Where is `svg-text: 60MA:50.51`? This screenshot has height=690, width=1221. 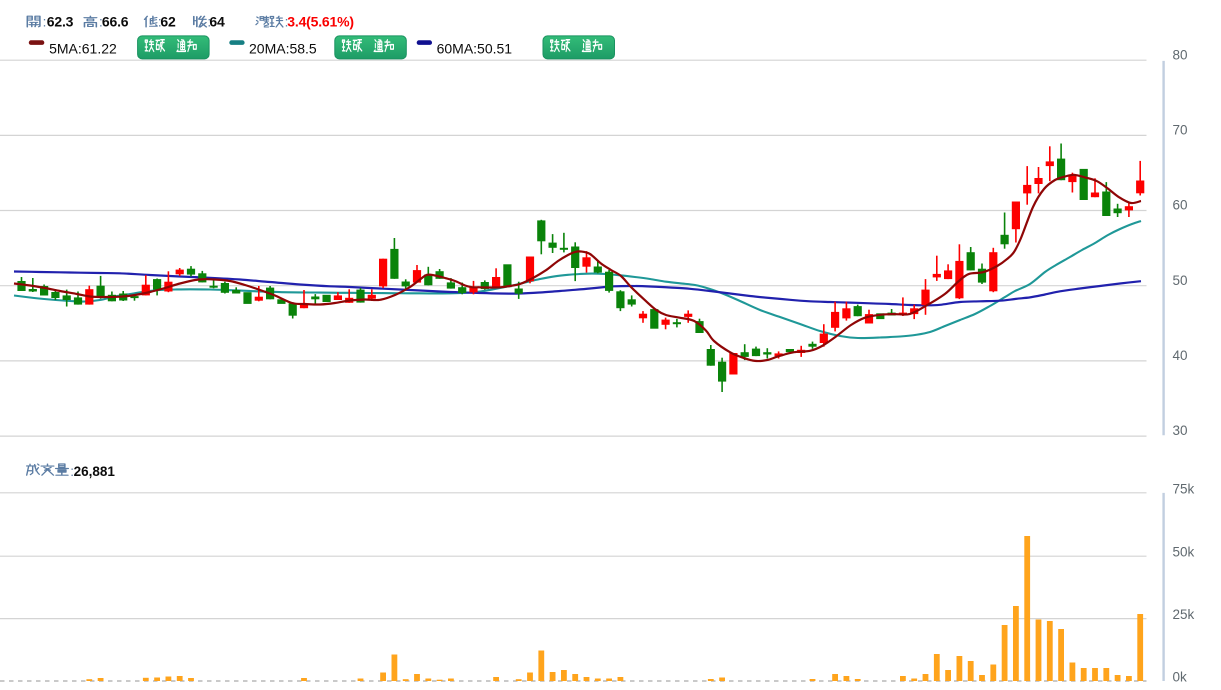 svg-text: 60MA:50.51 is located at coordinates (475, 48).